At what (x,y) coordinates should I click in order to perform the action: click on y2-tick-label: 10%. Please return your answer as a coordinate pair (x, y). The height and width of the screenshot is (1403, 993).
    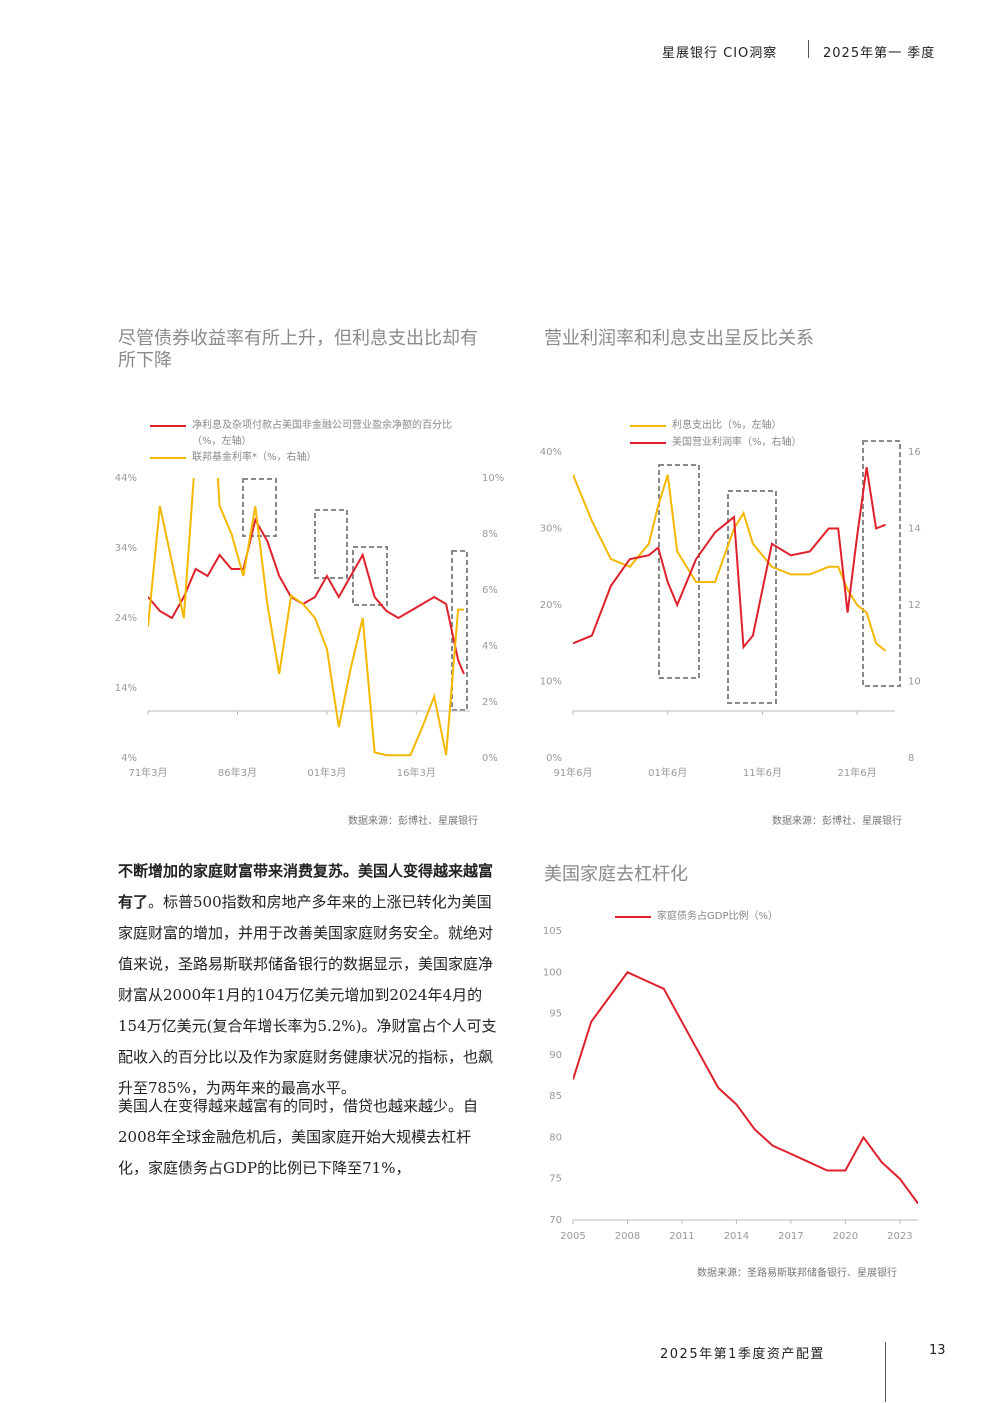
    Looking at the image, I should click on (493, 478).